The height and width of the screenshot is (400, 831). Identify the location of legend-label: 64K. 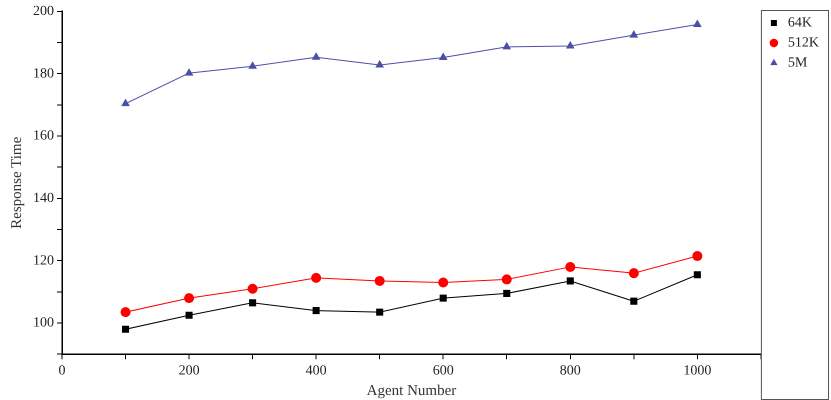
(800, 23).